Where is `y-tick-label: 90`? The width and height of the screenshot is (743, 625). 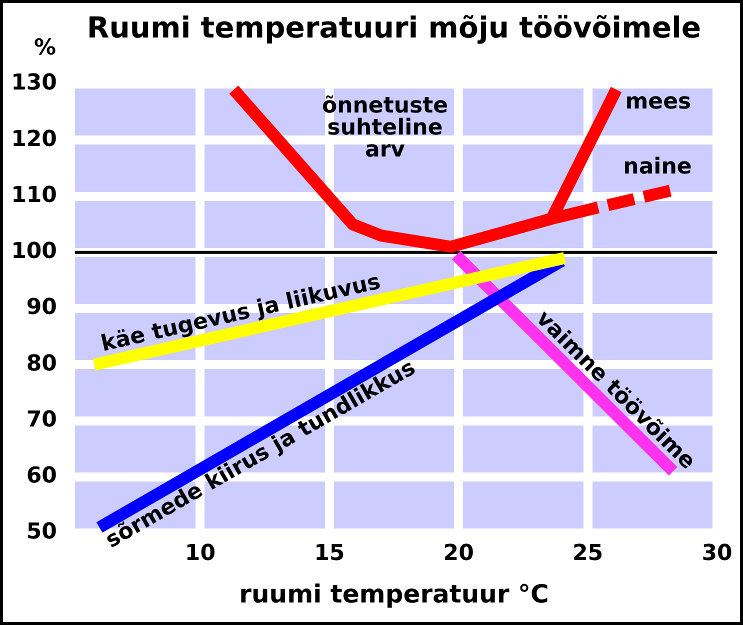 y-tick-label: 90 is located at coordinates (41, 307).